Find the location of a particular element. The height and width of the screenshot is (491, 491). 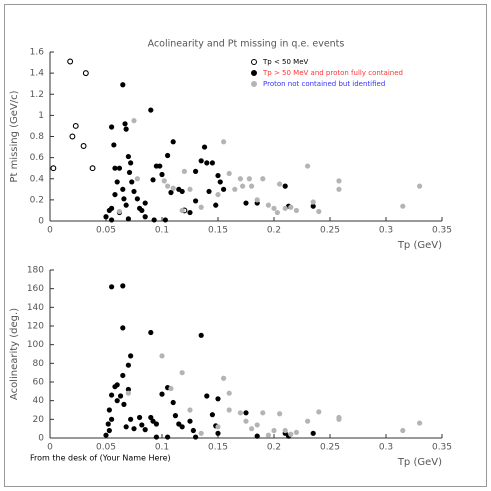

x-axis-label: Tp (GeV) is located at coordinates (419, 245).